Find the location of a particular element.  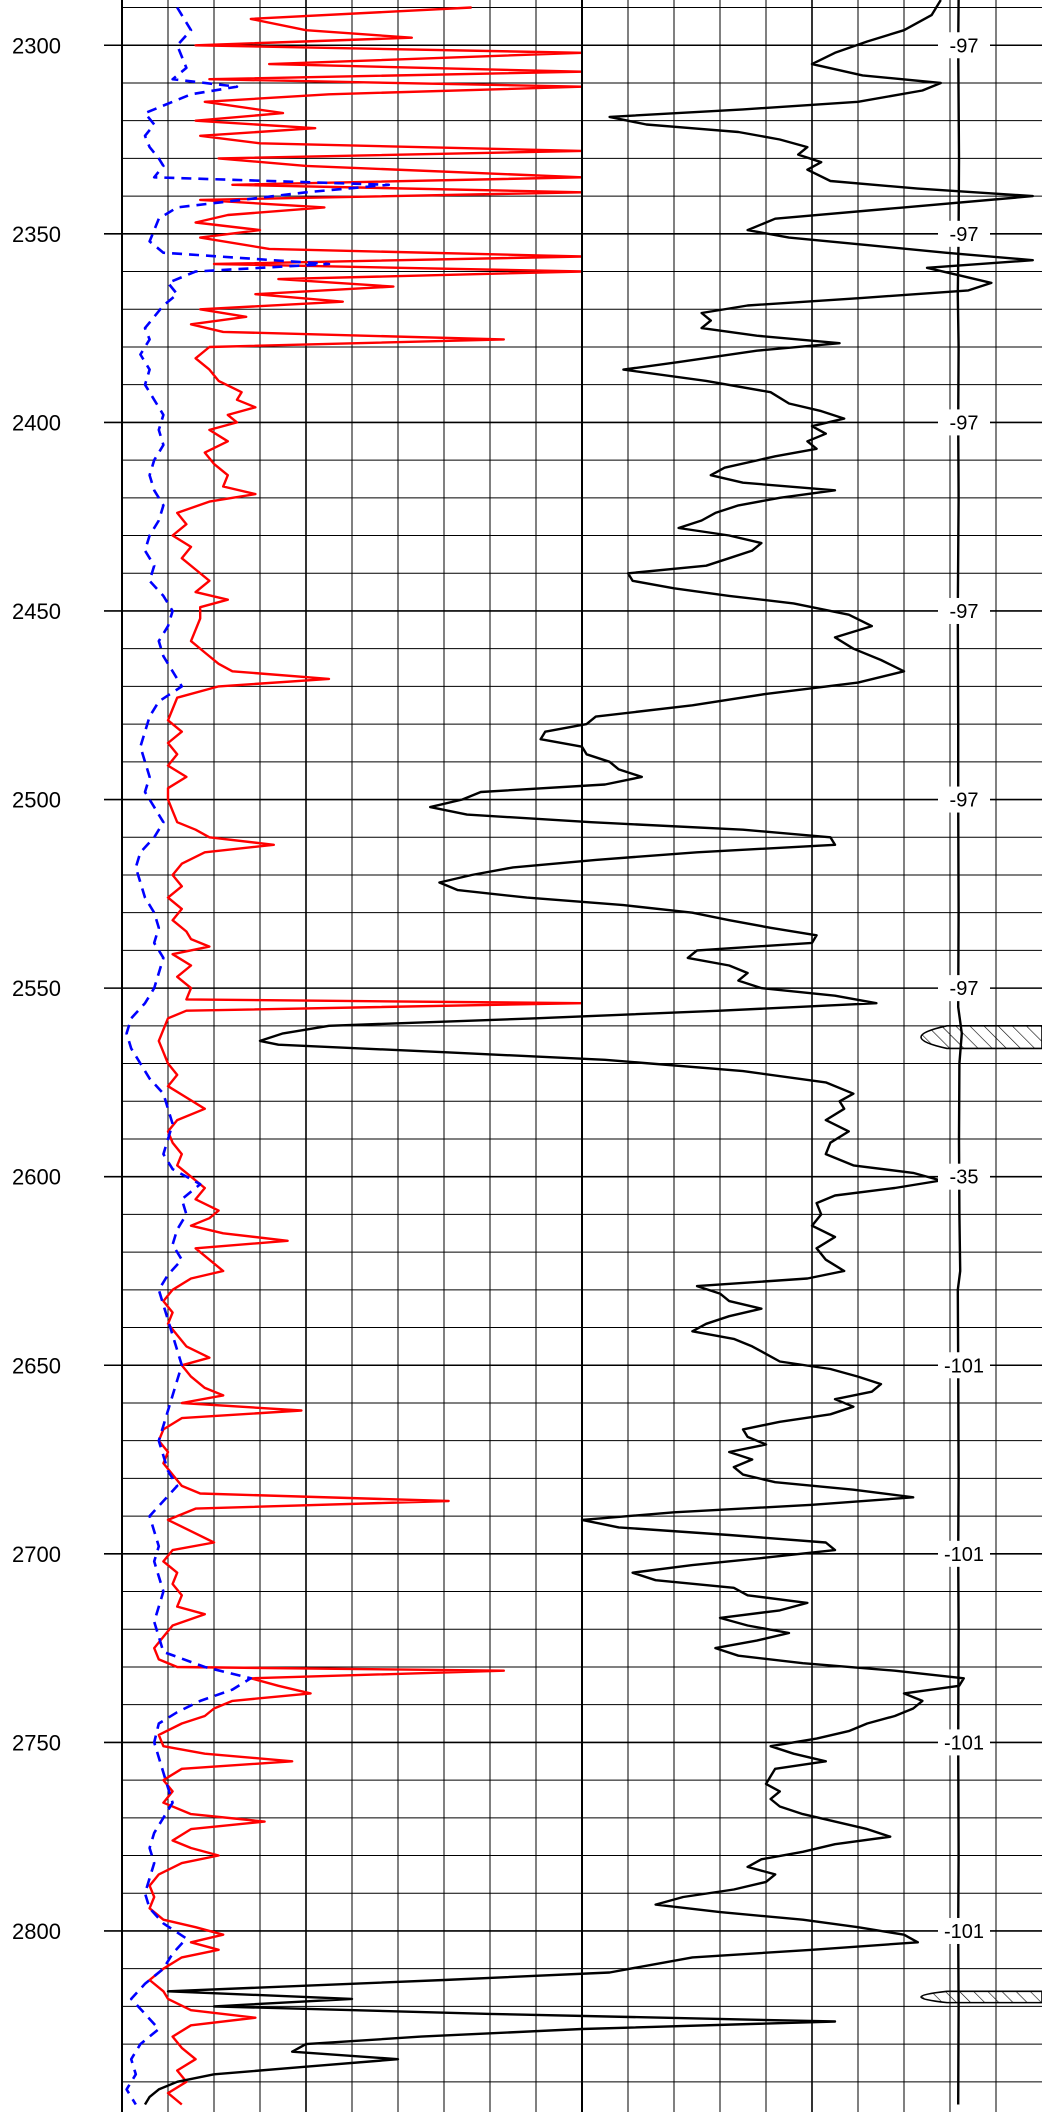

track-3-hatched-features is located at coordinates (981, 1514).